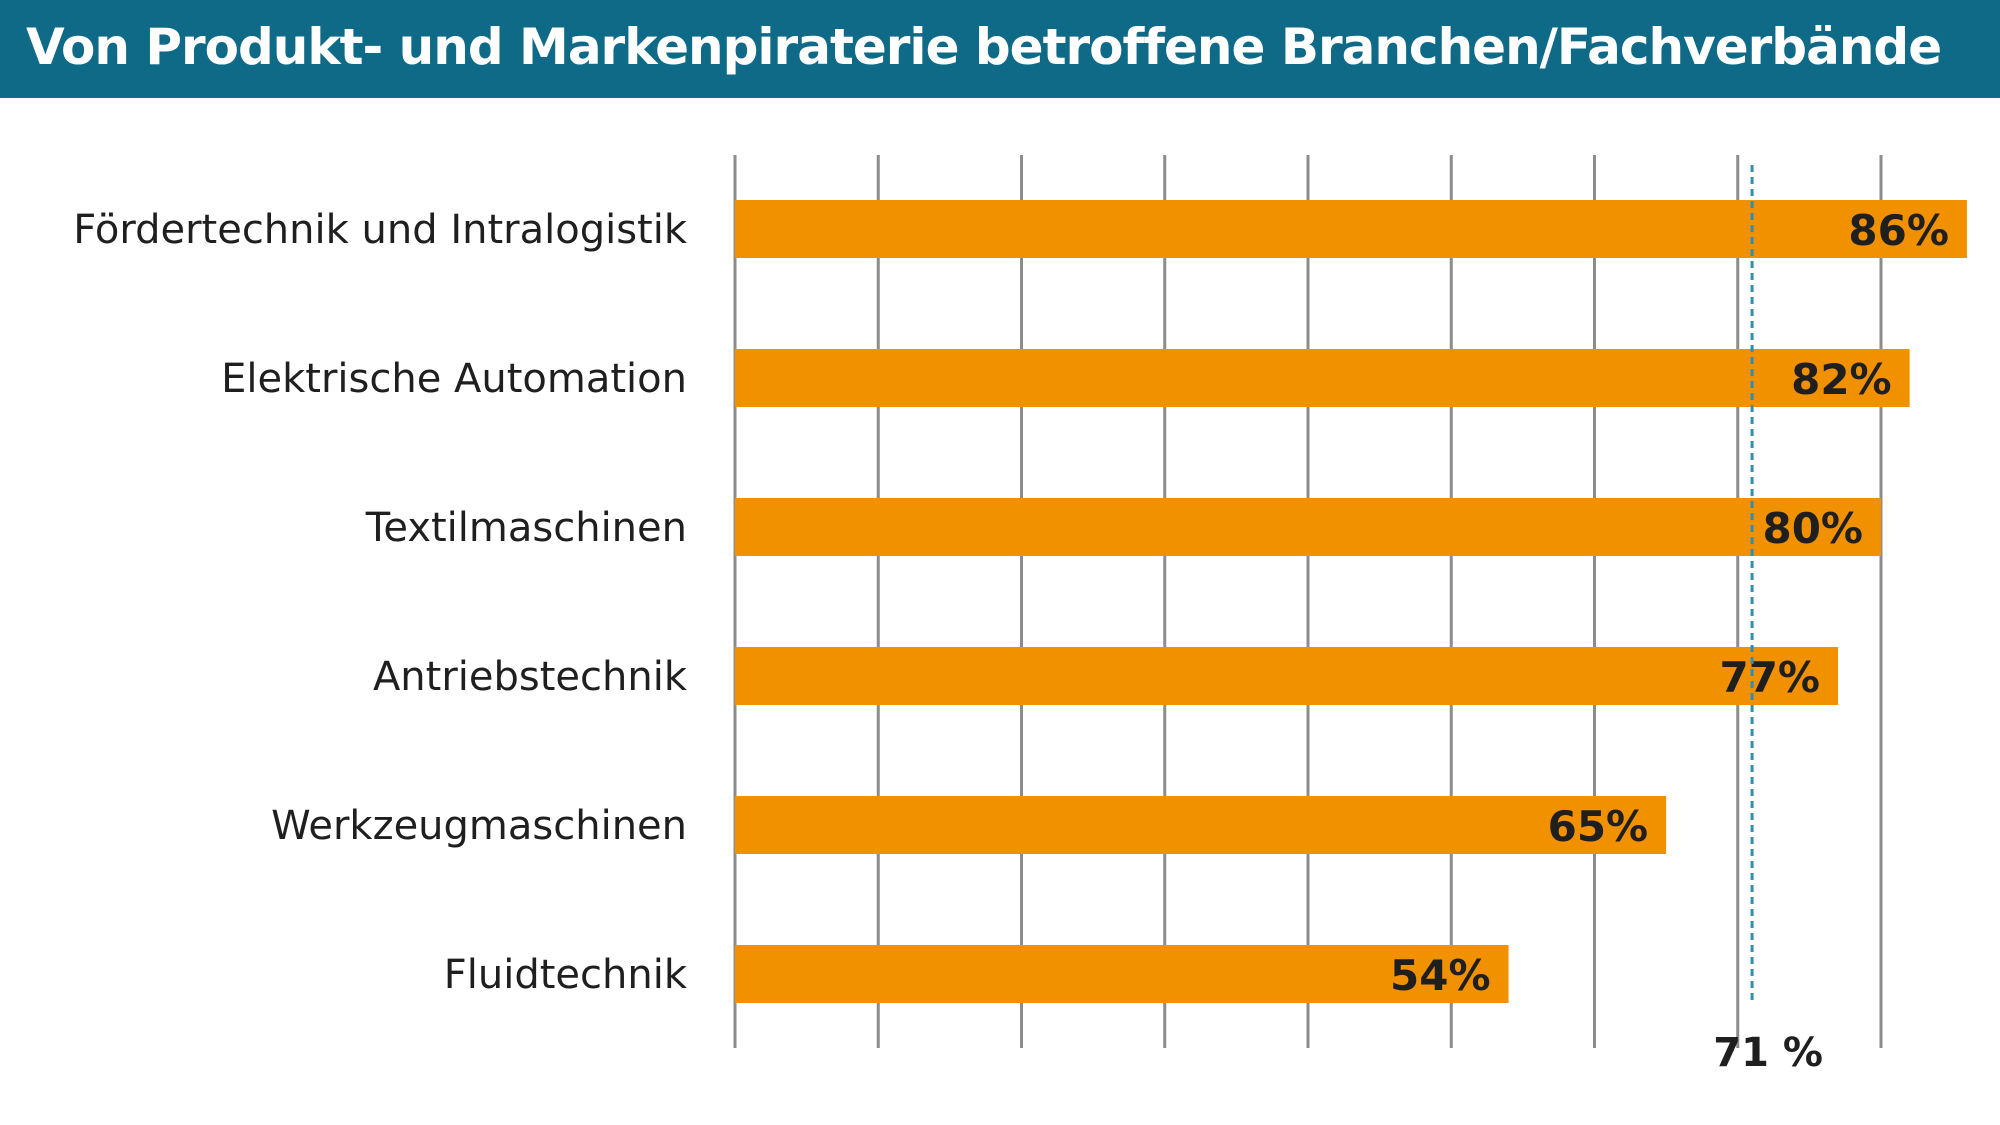 The width and height of the screenshot is (2000, 1125). I want to click on reference-line-label: 71 %, so click(1768, 1053).